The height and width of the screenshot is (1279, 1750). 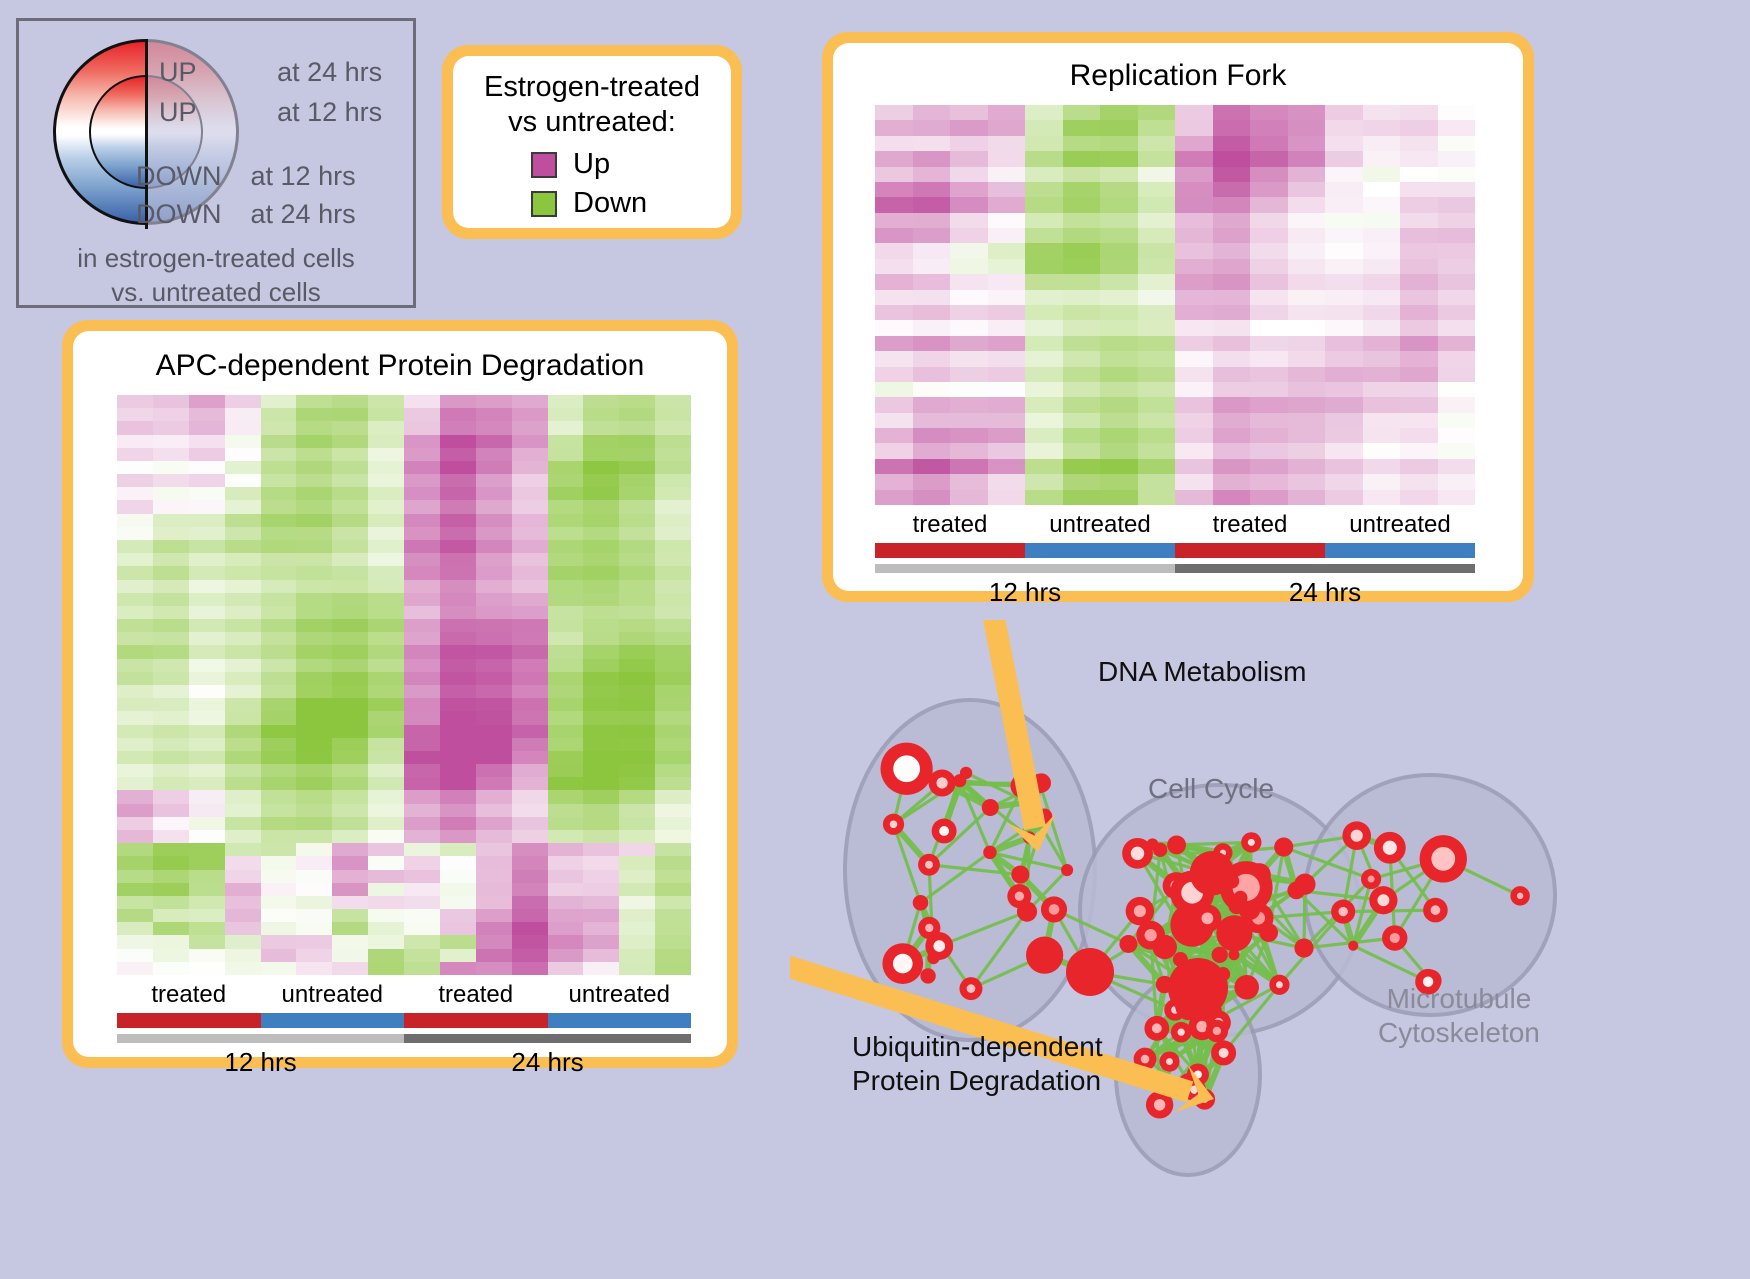 What do you see at coordinates (1435, 910) in the screenshot?
I see `network-node-core` at bounding box center [1435, 910].